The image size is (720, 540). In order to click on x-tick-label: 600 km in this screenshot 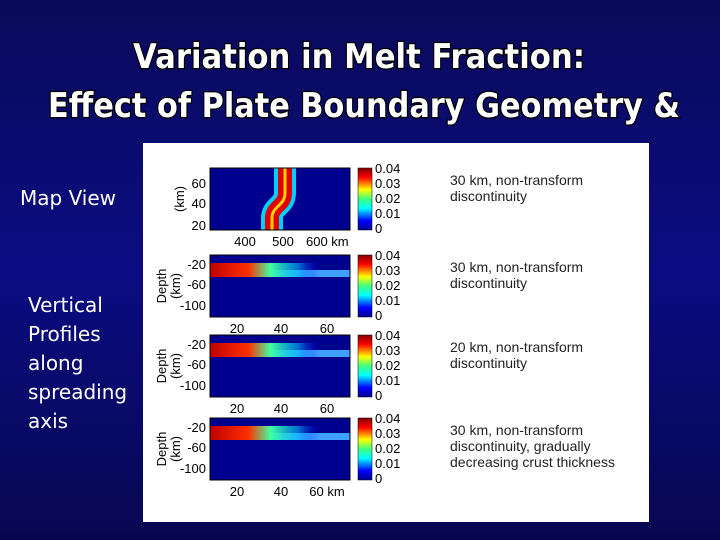, I will do `click(327, 241)`.